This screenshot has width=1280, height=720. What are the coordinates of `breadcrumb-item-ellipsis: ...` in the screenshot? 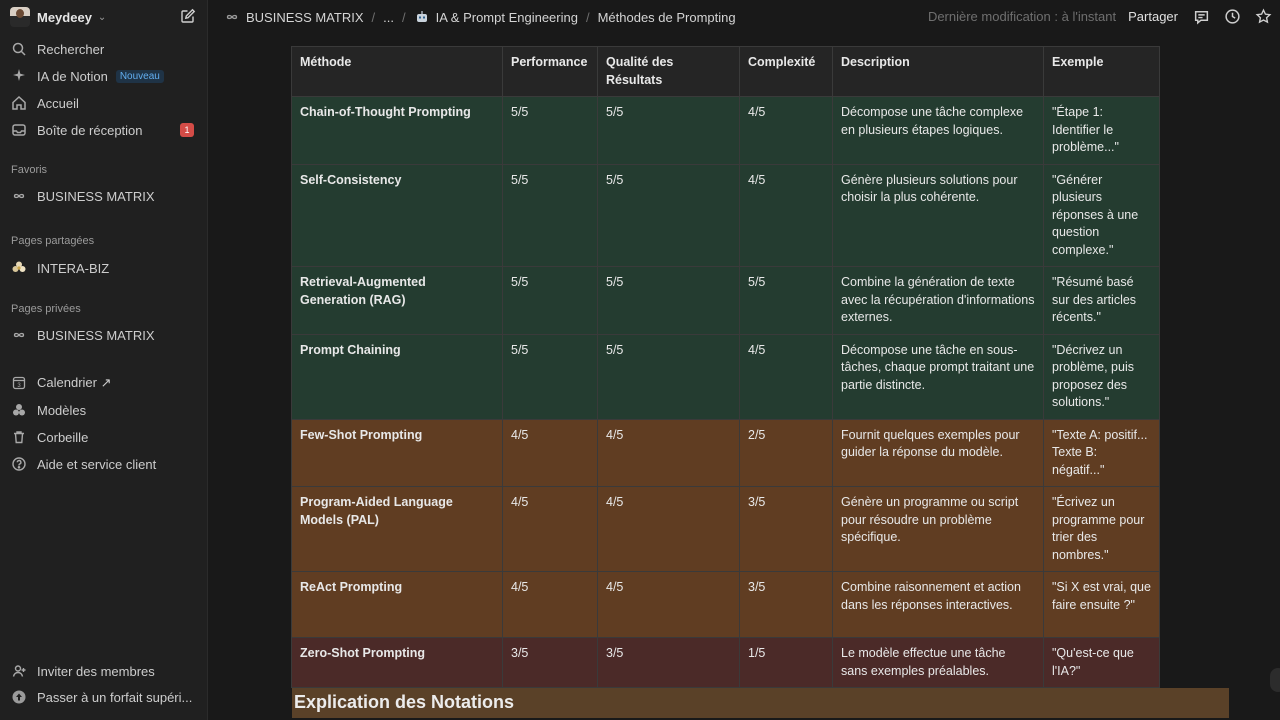 It's located at (388, 17).